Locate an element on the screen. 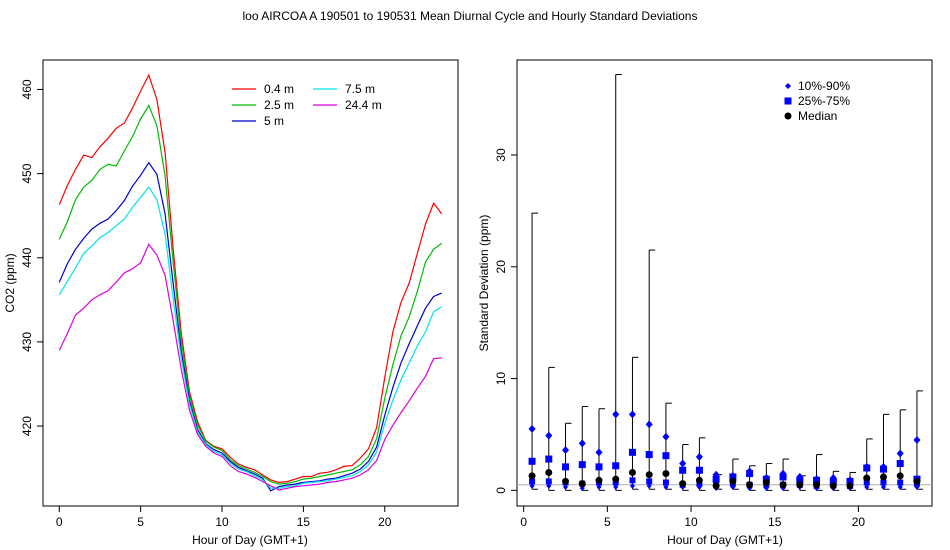  sd-legend-diamond is located at coordinates (788, 86).